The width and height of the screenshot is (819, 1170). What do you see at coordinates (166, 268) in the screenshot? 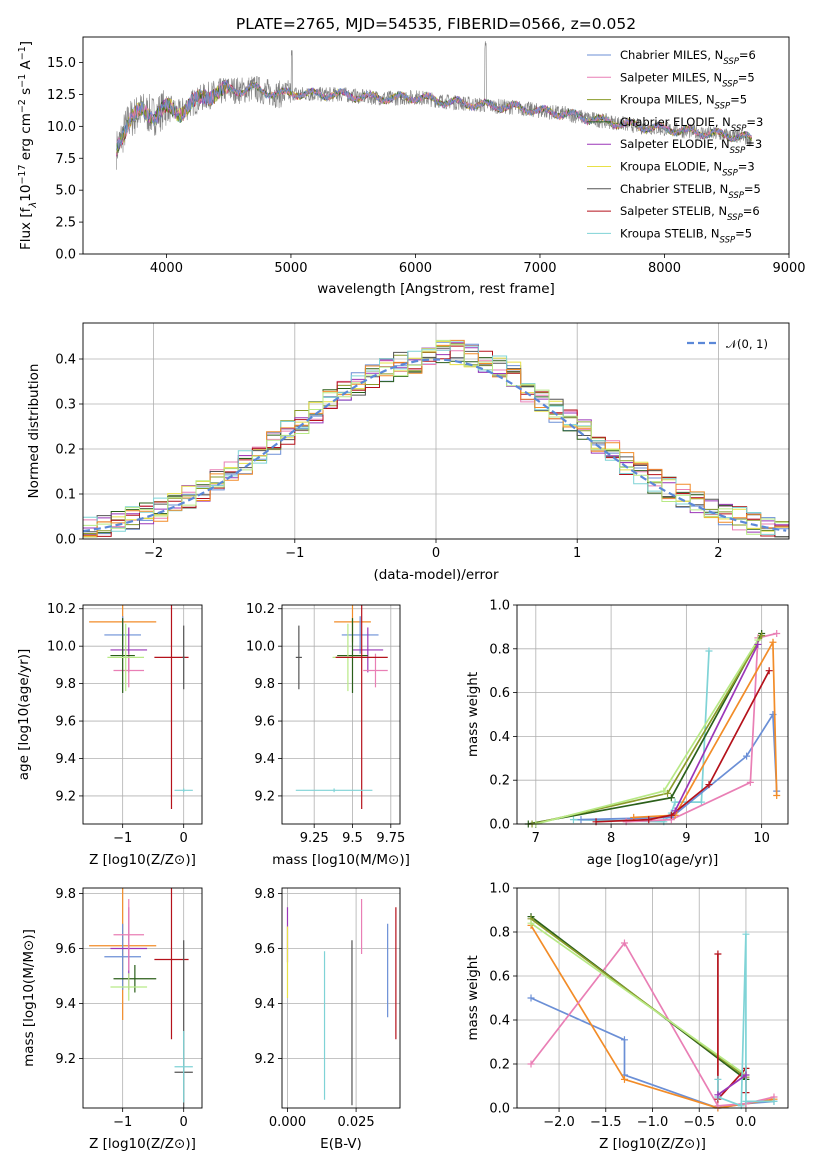
I see `x-tick-label: 4000` at bounding box center [166, 268].